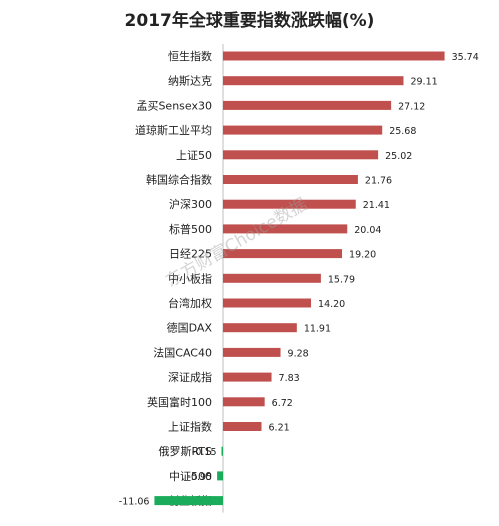 The image size is (499, 526). I want to click on category-label: 中小板指, so click(190, 278).